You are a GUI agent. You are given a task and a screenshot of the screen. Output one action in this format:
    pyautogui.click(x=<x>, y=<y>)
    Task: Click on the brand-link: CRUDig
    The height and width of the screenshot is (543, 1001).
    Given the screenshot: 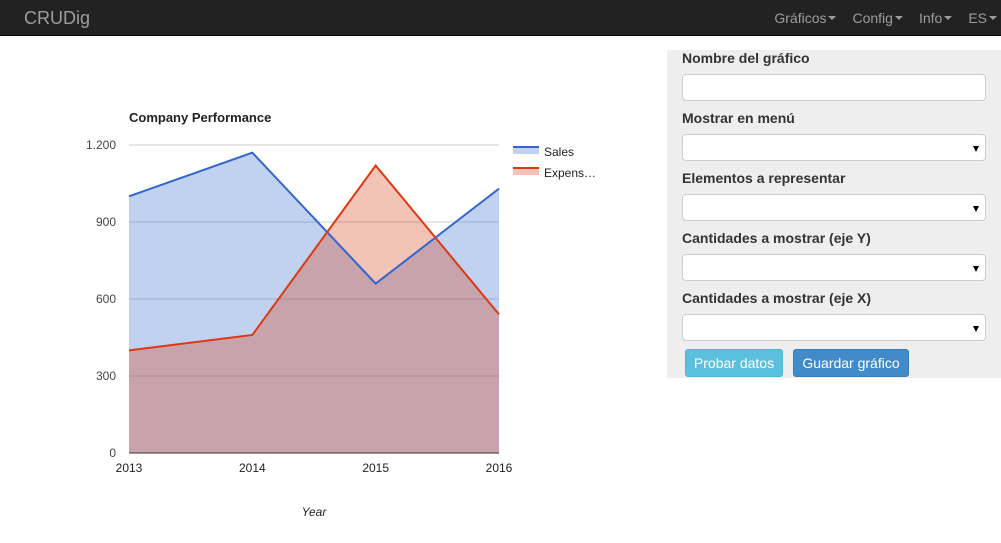 What is the action you would take?
    pyautogui.click(x=57, y=18)
    